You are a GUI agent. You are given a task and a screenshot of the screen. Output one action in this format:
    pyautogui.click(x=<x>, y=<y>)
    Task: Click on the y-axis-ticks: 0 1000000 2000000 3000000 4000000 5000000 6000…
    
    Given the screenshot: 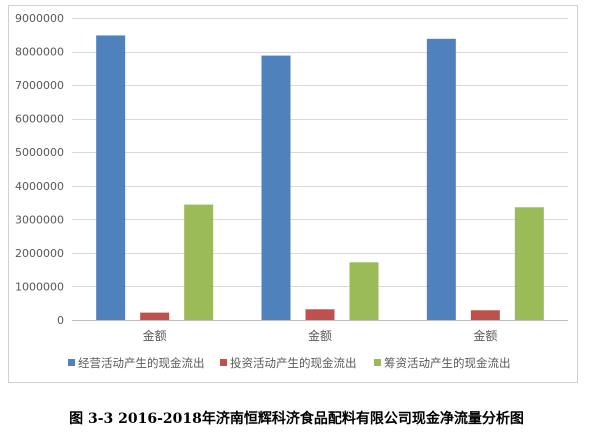 What is the action you would take?
    pyautogui.click(x=39, y=169)
    